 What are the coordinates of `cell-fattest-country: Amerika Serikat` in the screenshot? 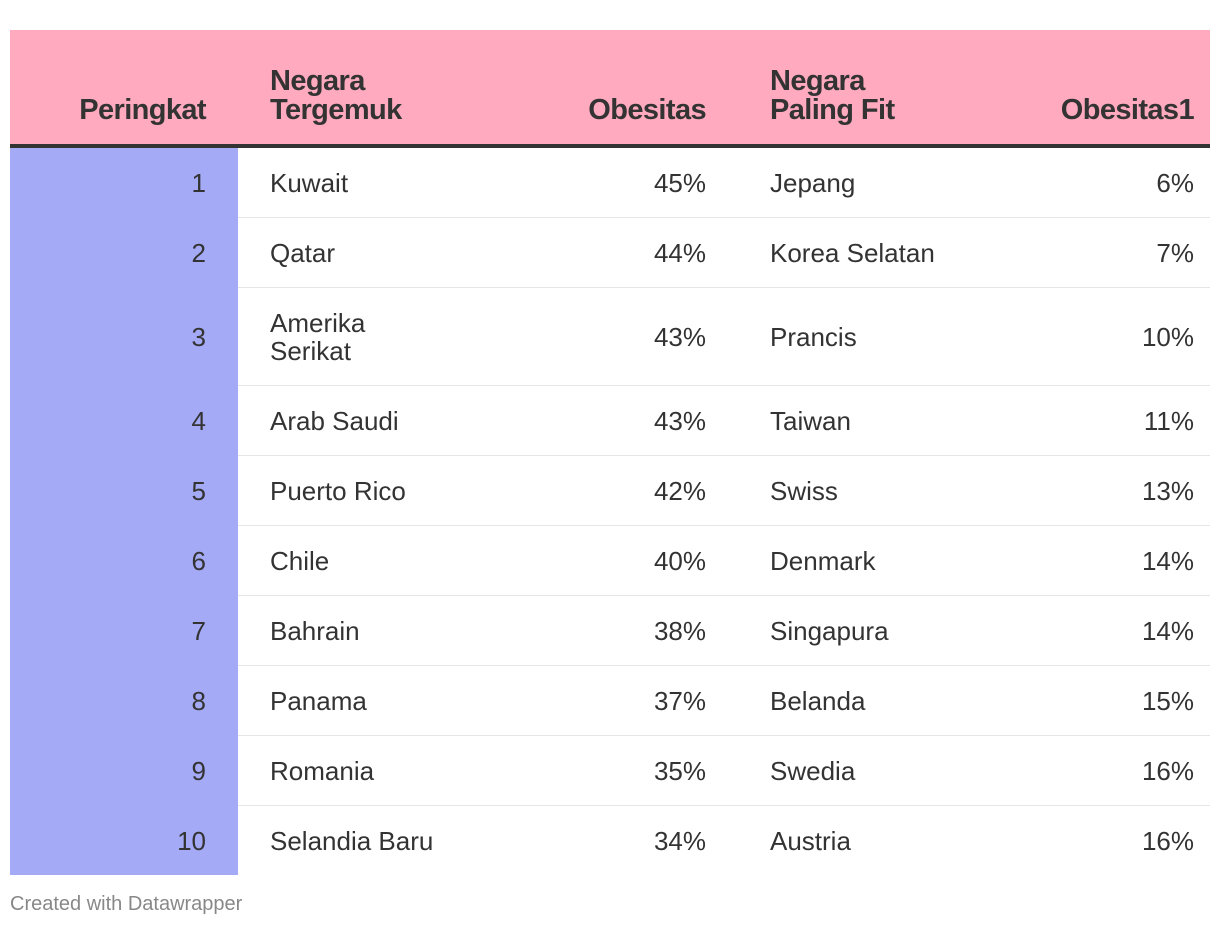 It's located at (363, 336).